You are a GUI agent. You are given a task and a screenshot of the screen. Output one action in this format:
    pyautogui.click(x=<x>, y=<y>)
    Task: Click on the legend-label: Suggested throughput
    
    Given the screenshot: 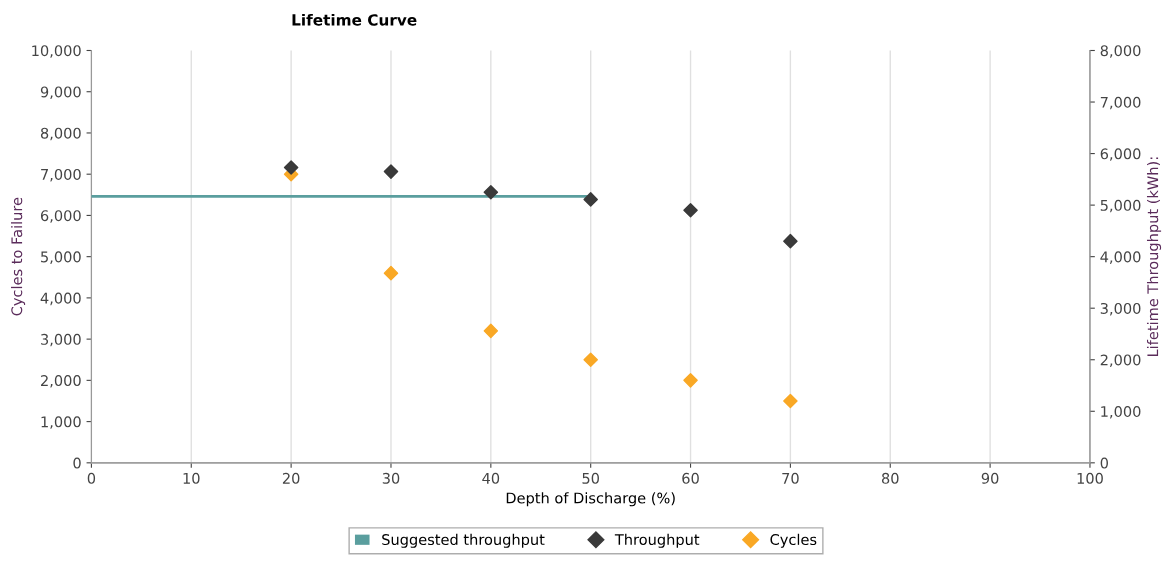 What is the action you would take?
    pyautogui.click(x=463, y=540)
    